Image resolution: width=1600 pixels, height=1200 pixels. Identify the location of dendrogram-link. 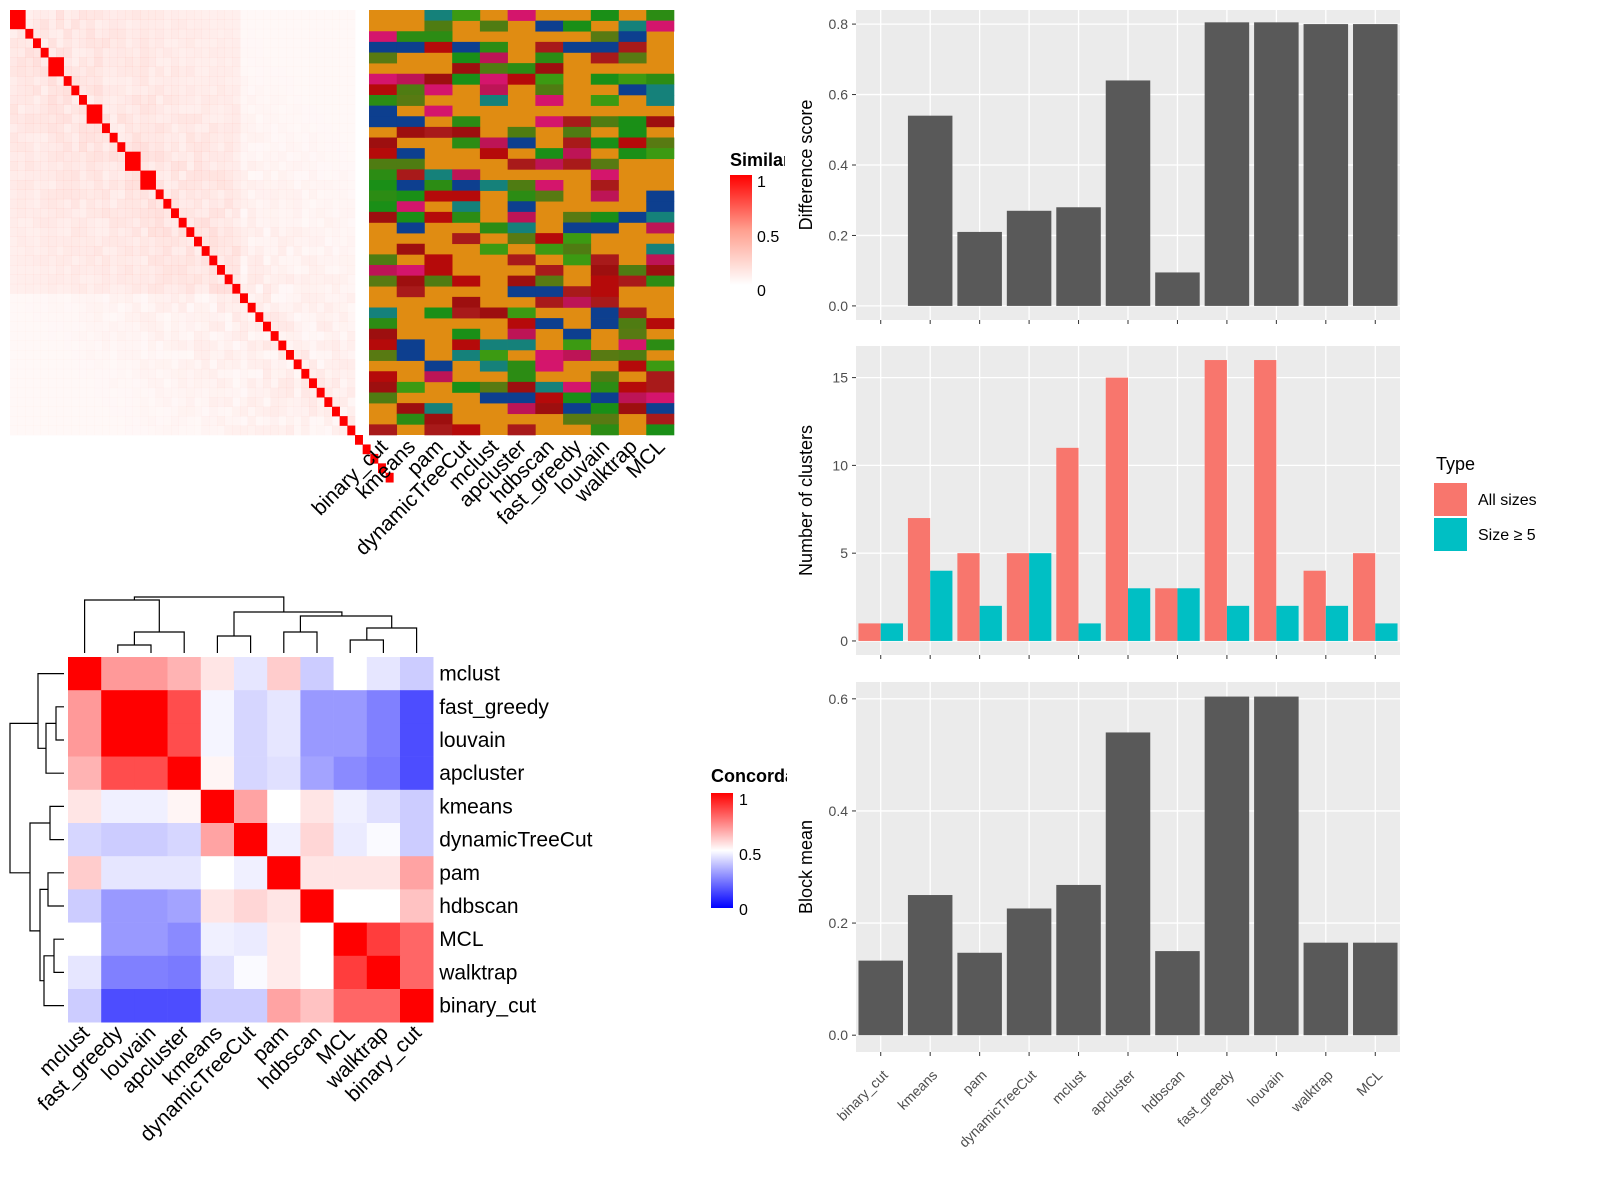
(288, 623).